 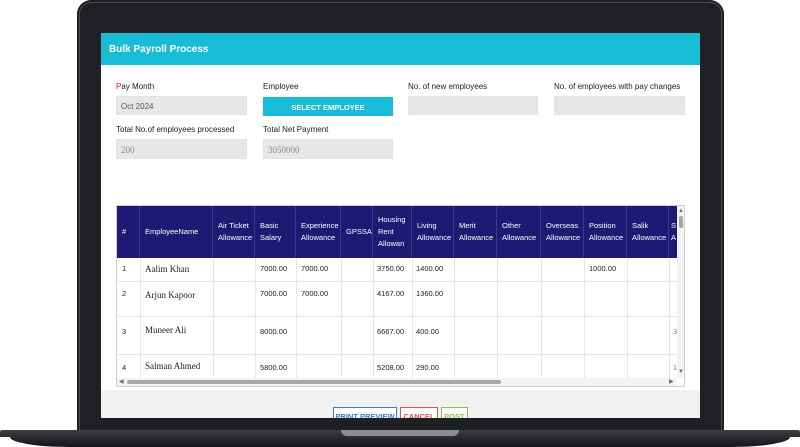 What do you see at coordinates (128, 232) in the screenshot?
I see `col-header-number: #` at bounding box center [128, 232].